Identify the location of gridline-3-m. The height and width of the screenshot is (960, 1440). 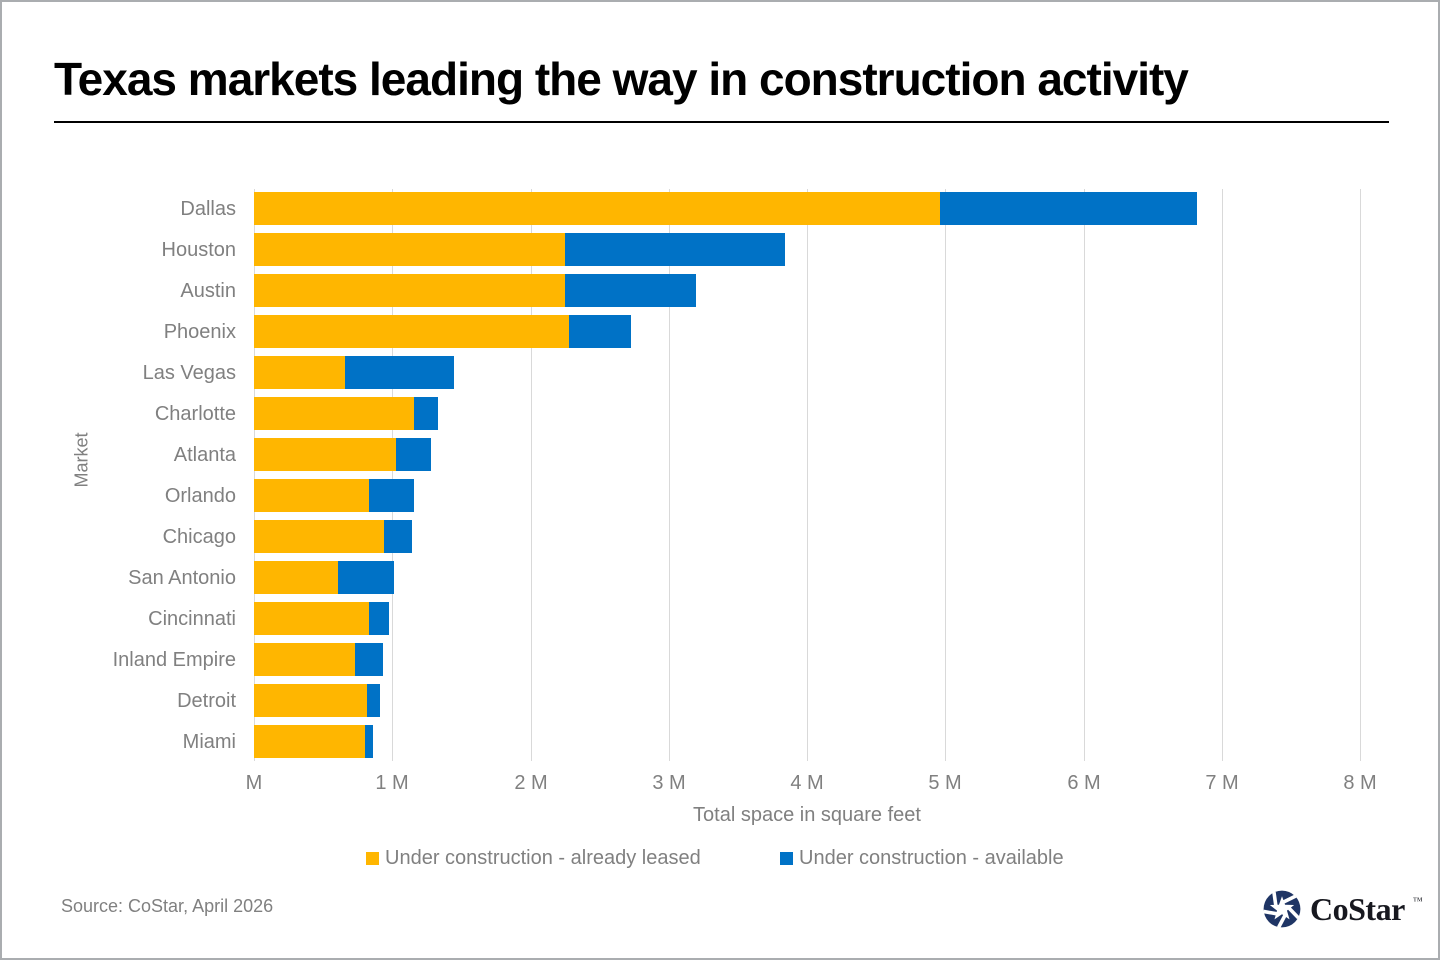
(669, 475).